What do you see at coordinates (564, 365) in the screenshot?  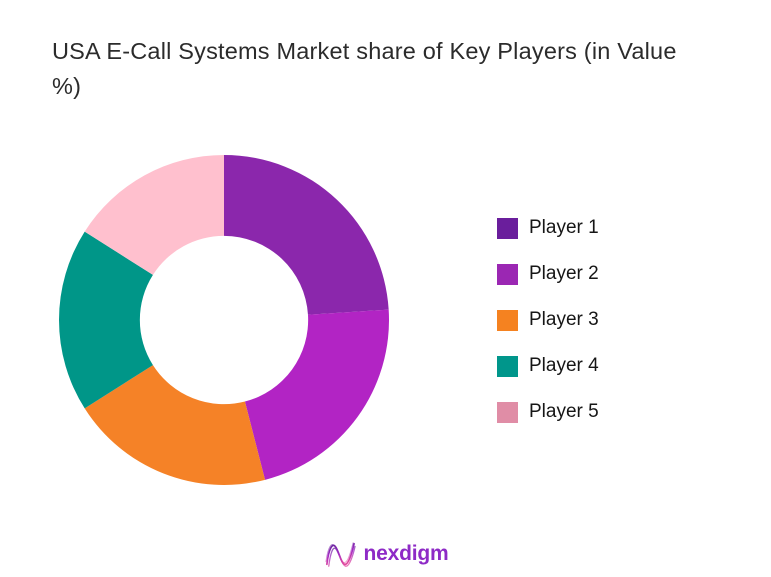 I see `legend-label: Player 4` at bounding box center [564, 365].